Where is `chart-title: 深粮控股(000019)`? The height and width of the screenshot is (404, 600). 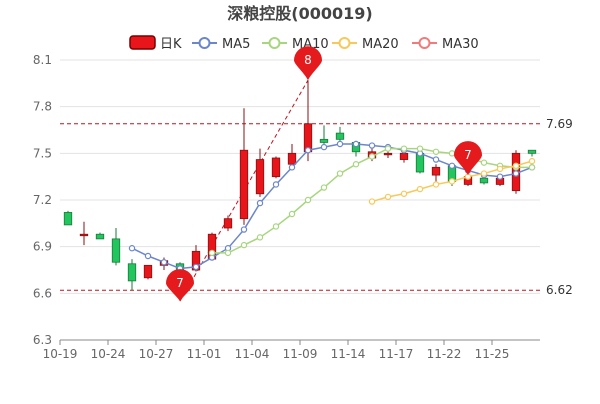 chart-title: 深粮控股(000019) is located at coordinates (299, 13).